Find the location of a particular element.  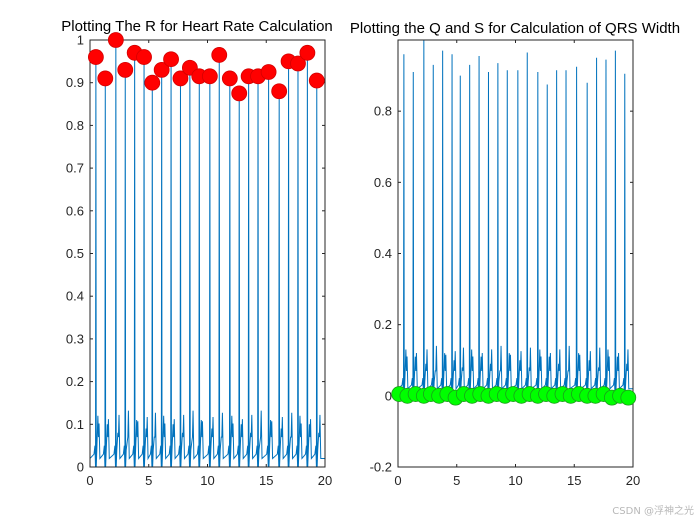

qs-point-marker is located at coordinates (628, 397).